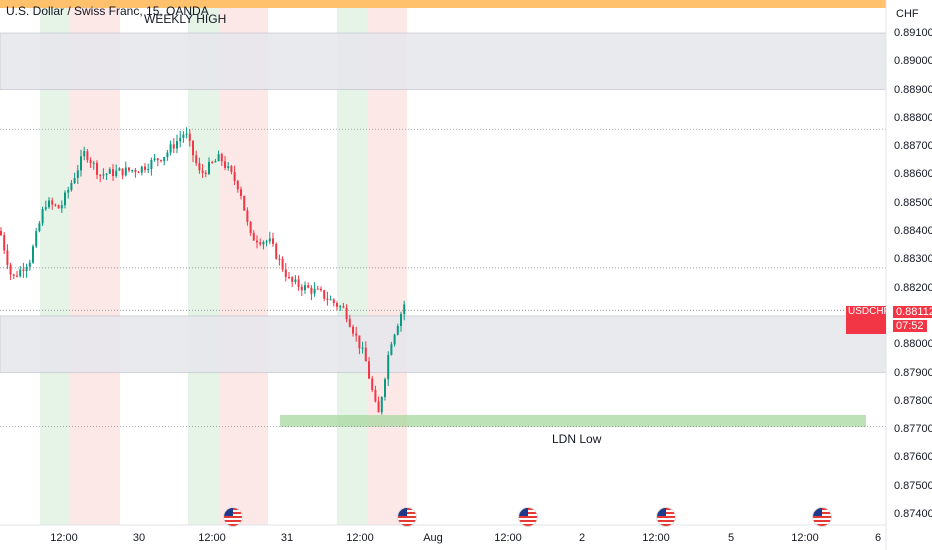  What do you see at coordinates (913, 89) in the screenshot?
I see `price-tick: 0.88900` at bounding box center [913, 89].